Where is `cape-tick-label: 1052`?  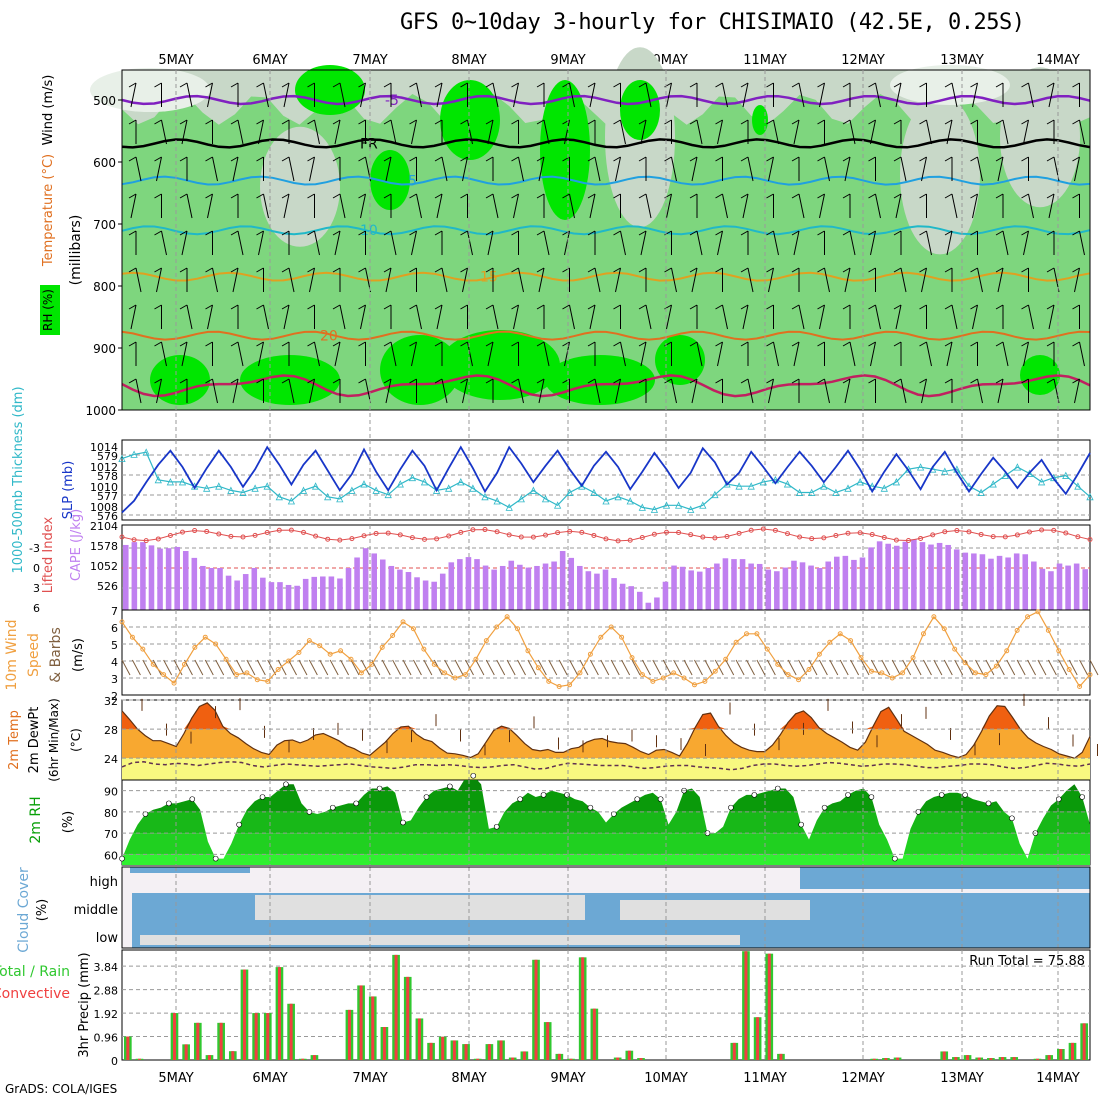
cape-tick-label: 1052 is located at coordinates (104, 566).